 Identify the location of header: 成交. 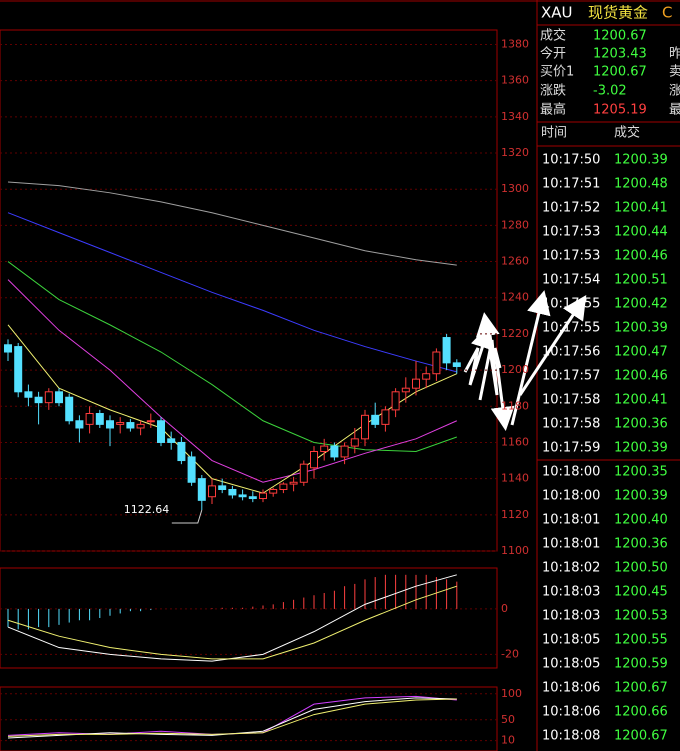
(627, 133).